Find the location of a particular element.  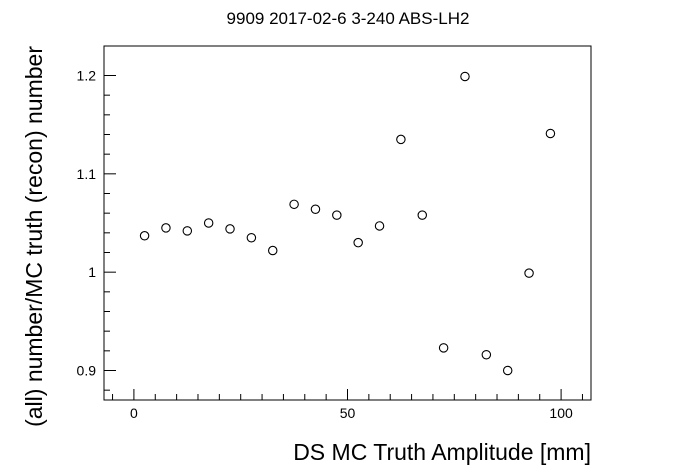

y-tick-label: 1.2 is located at coordinates (87, 76).